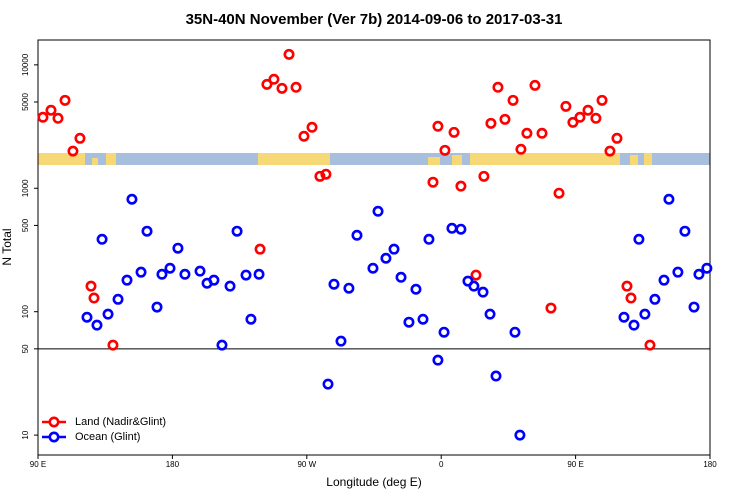 The height and width of the screenshot is (500, 750). I want to click on y-axis-label: N Total, so click(7, 246).